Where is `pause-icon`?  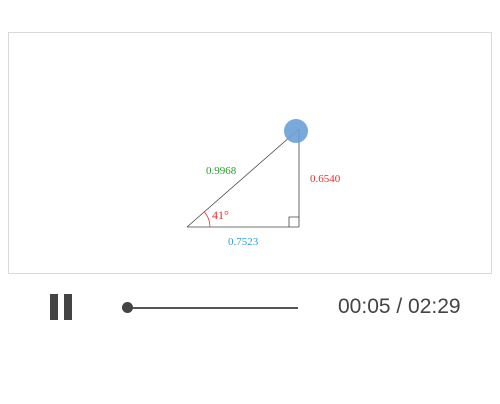
pause-icon is located at coordinates (61, 308).